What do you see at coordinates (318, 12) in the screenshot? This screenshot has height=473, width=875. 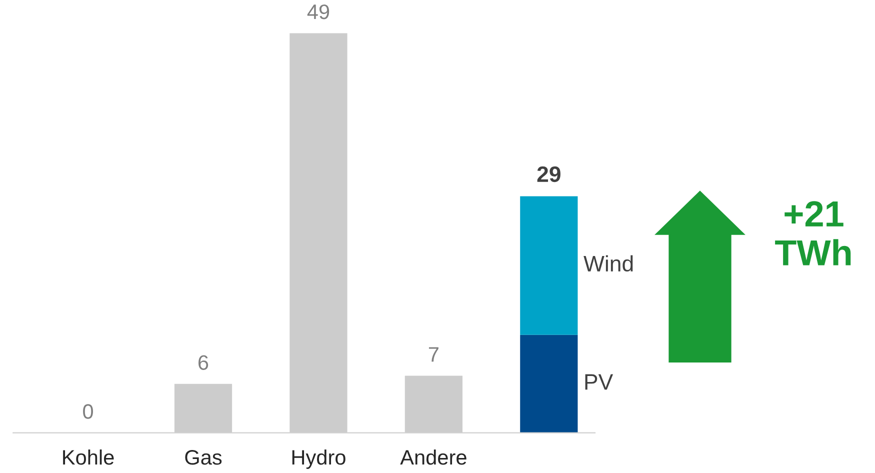 I see `data-label: 49` at bounding box center [318, 12].